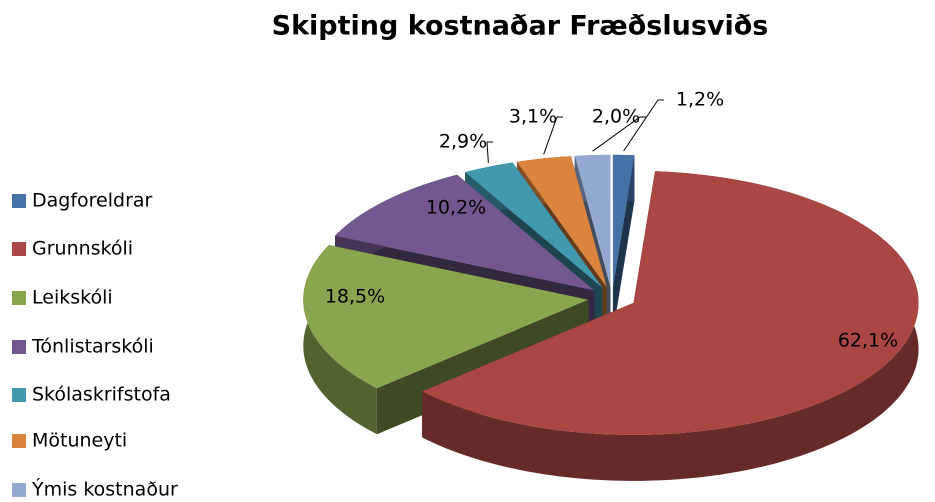 Image resolution: width=935 pixels, height=502 pixels. What do you see at coordinates (520, 26) in the screenshot?
I see `chart-title: Skipting kostnaðar Fræðslusviðs` at bounding box center [520, 26].